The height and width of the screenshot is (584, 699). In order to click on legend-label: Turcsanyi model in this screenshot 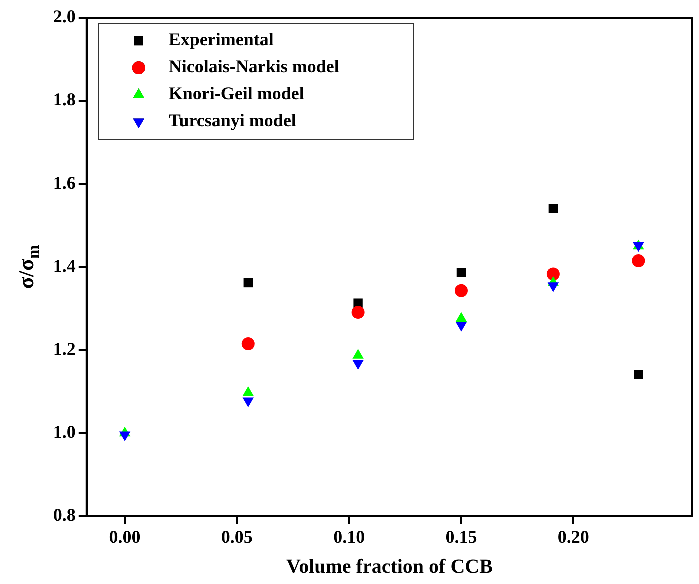, I will do `click(232, 120)`.